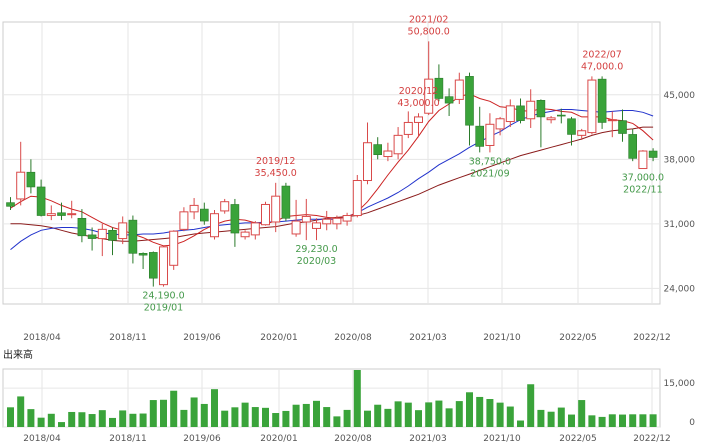 Image resolution: width=702 pixels, height=445 pixels. Describe the element at coordinates (202, 439) in the screenshot. I see `date-tick-label-bottom: 2019/06` at that location.